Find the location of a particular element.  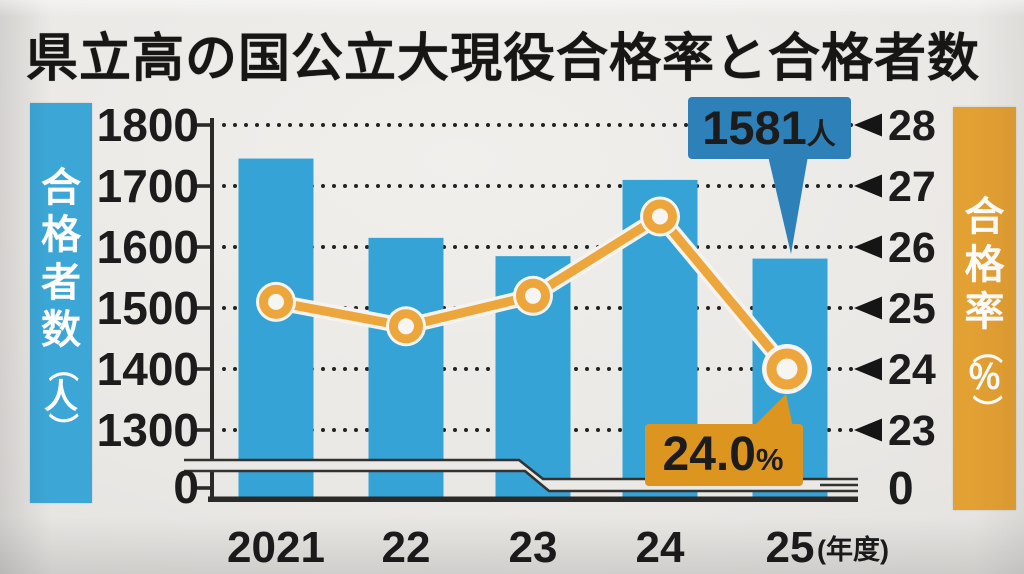

left-tick-label-1300: 1300 is located at coordinates (148, 430).